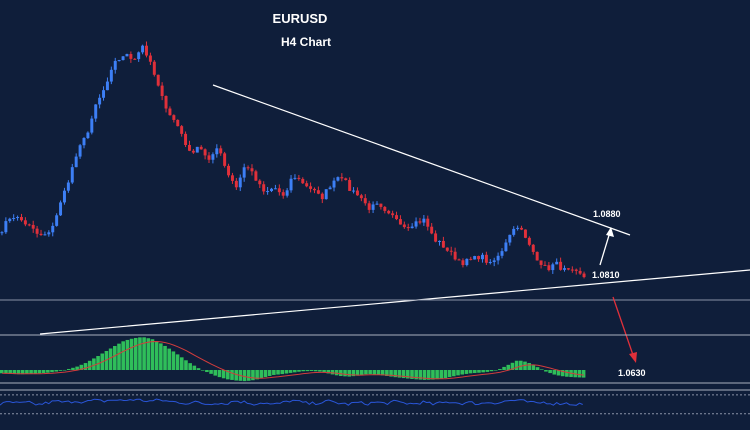 The height and width of the screenshot is (430, 750). I want to click on level-label-2: 1.0810, so click(606, 275).